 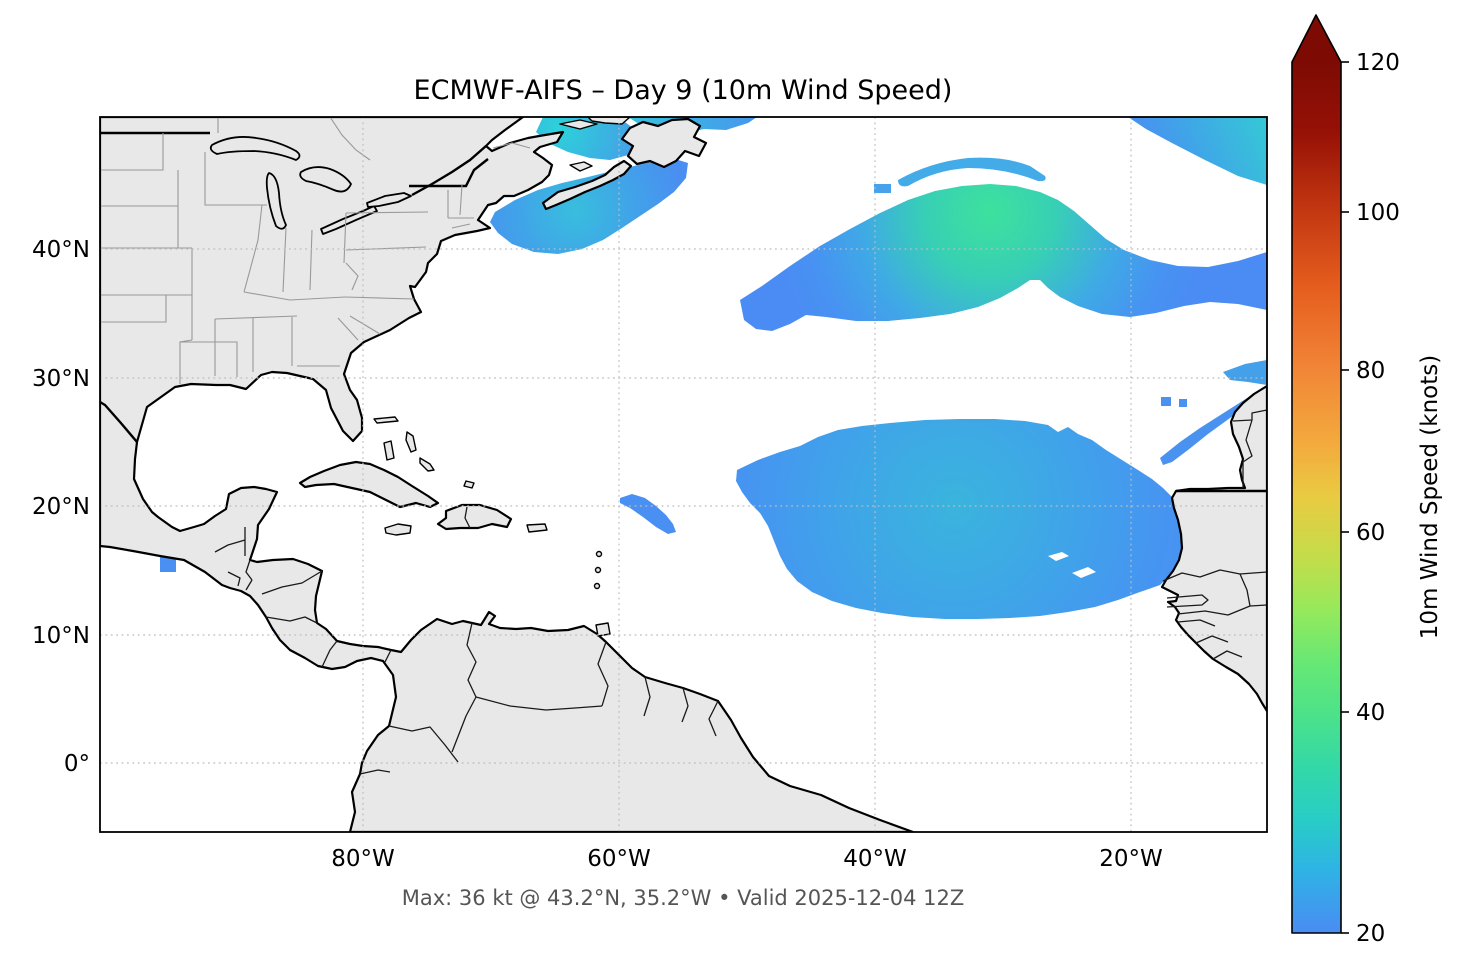 What do you see at coordinates (276, 201) in the screenshot?
I see `lake-michigan` at bounding box center [276, 201].